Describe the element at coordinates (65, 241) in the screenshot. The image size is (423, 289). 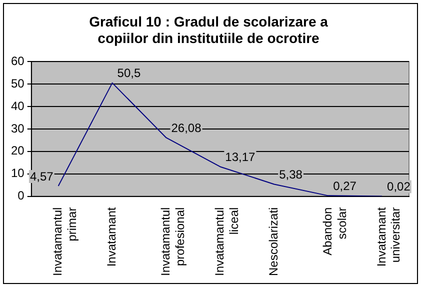
I see `x-tick-label: Invatamantul primar` at that location.